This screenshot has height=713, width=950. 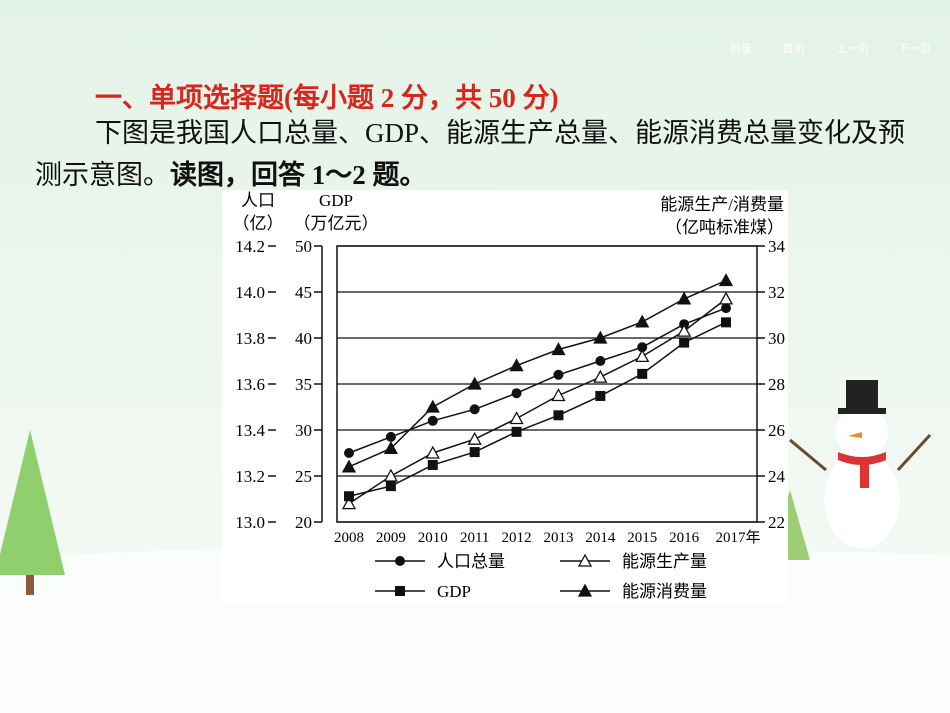 What do you see at coordinates (303, 522) in the screenshot?
I see `tick-label: 20` at bounding box center [303, 522].